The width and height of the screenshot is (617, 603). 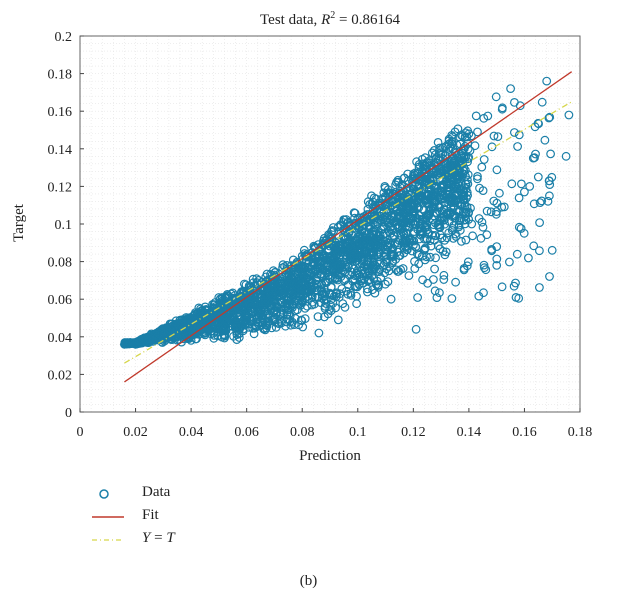 What do you see at coordinates (64, 37) in the screenshot?
I see `y-tick-label: 0.2` at bounding box center [64, 37].